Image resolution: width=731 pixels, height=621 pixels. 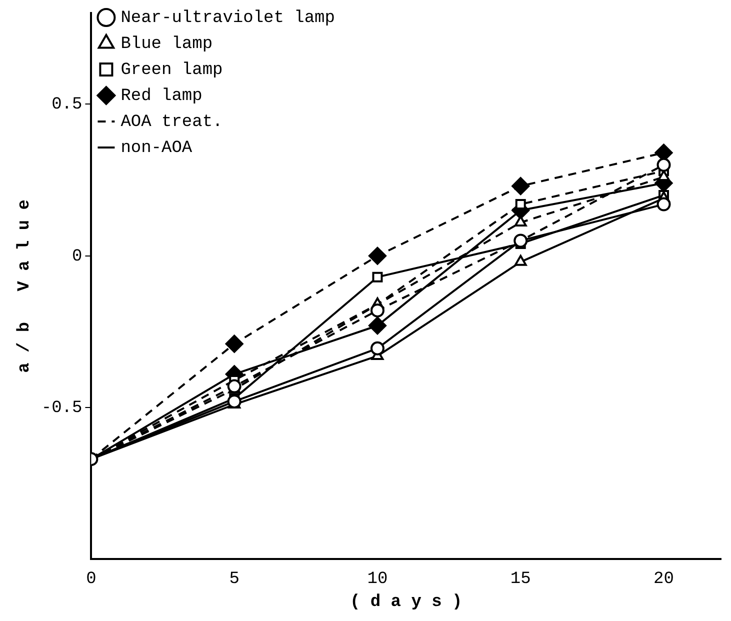 I want to click on x-tick-label: 15, so click(x=520, y=579).